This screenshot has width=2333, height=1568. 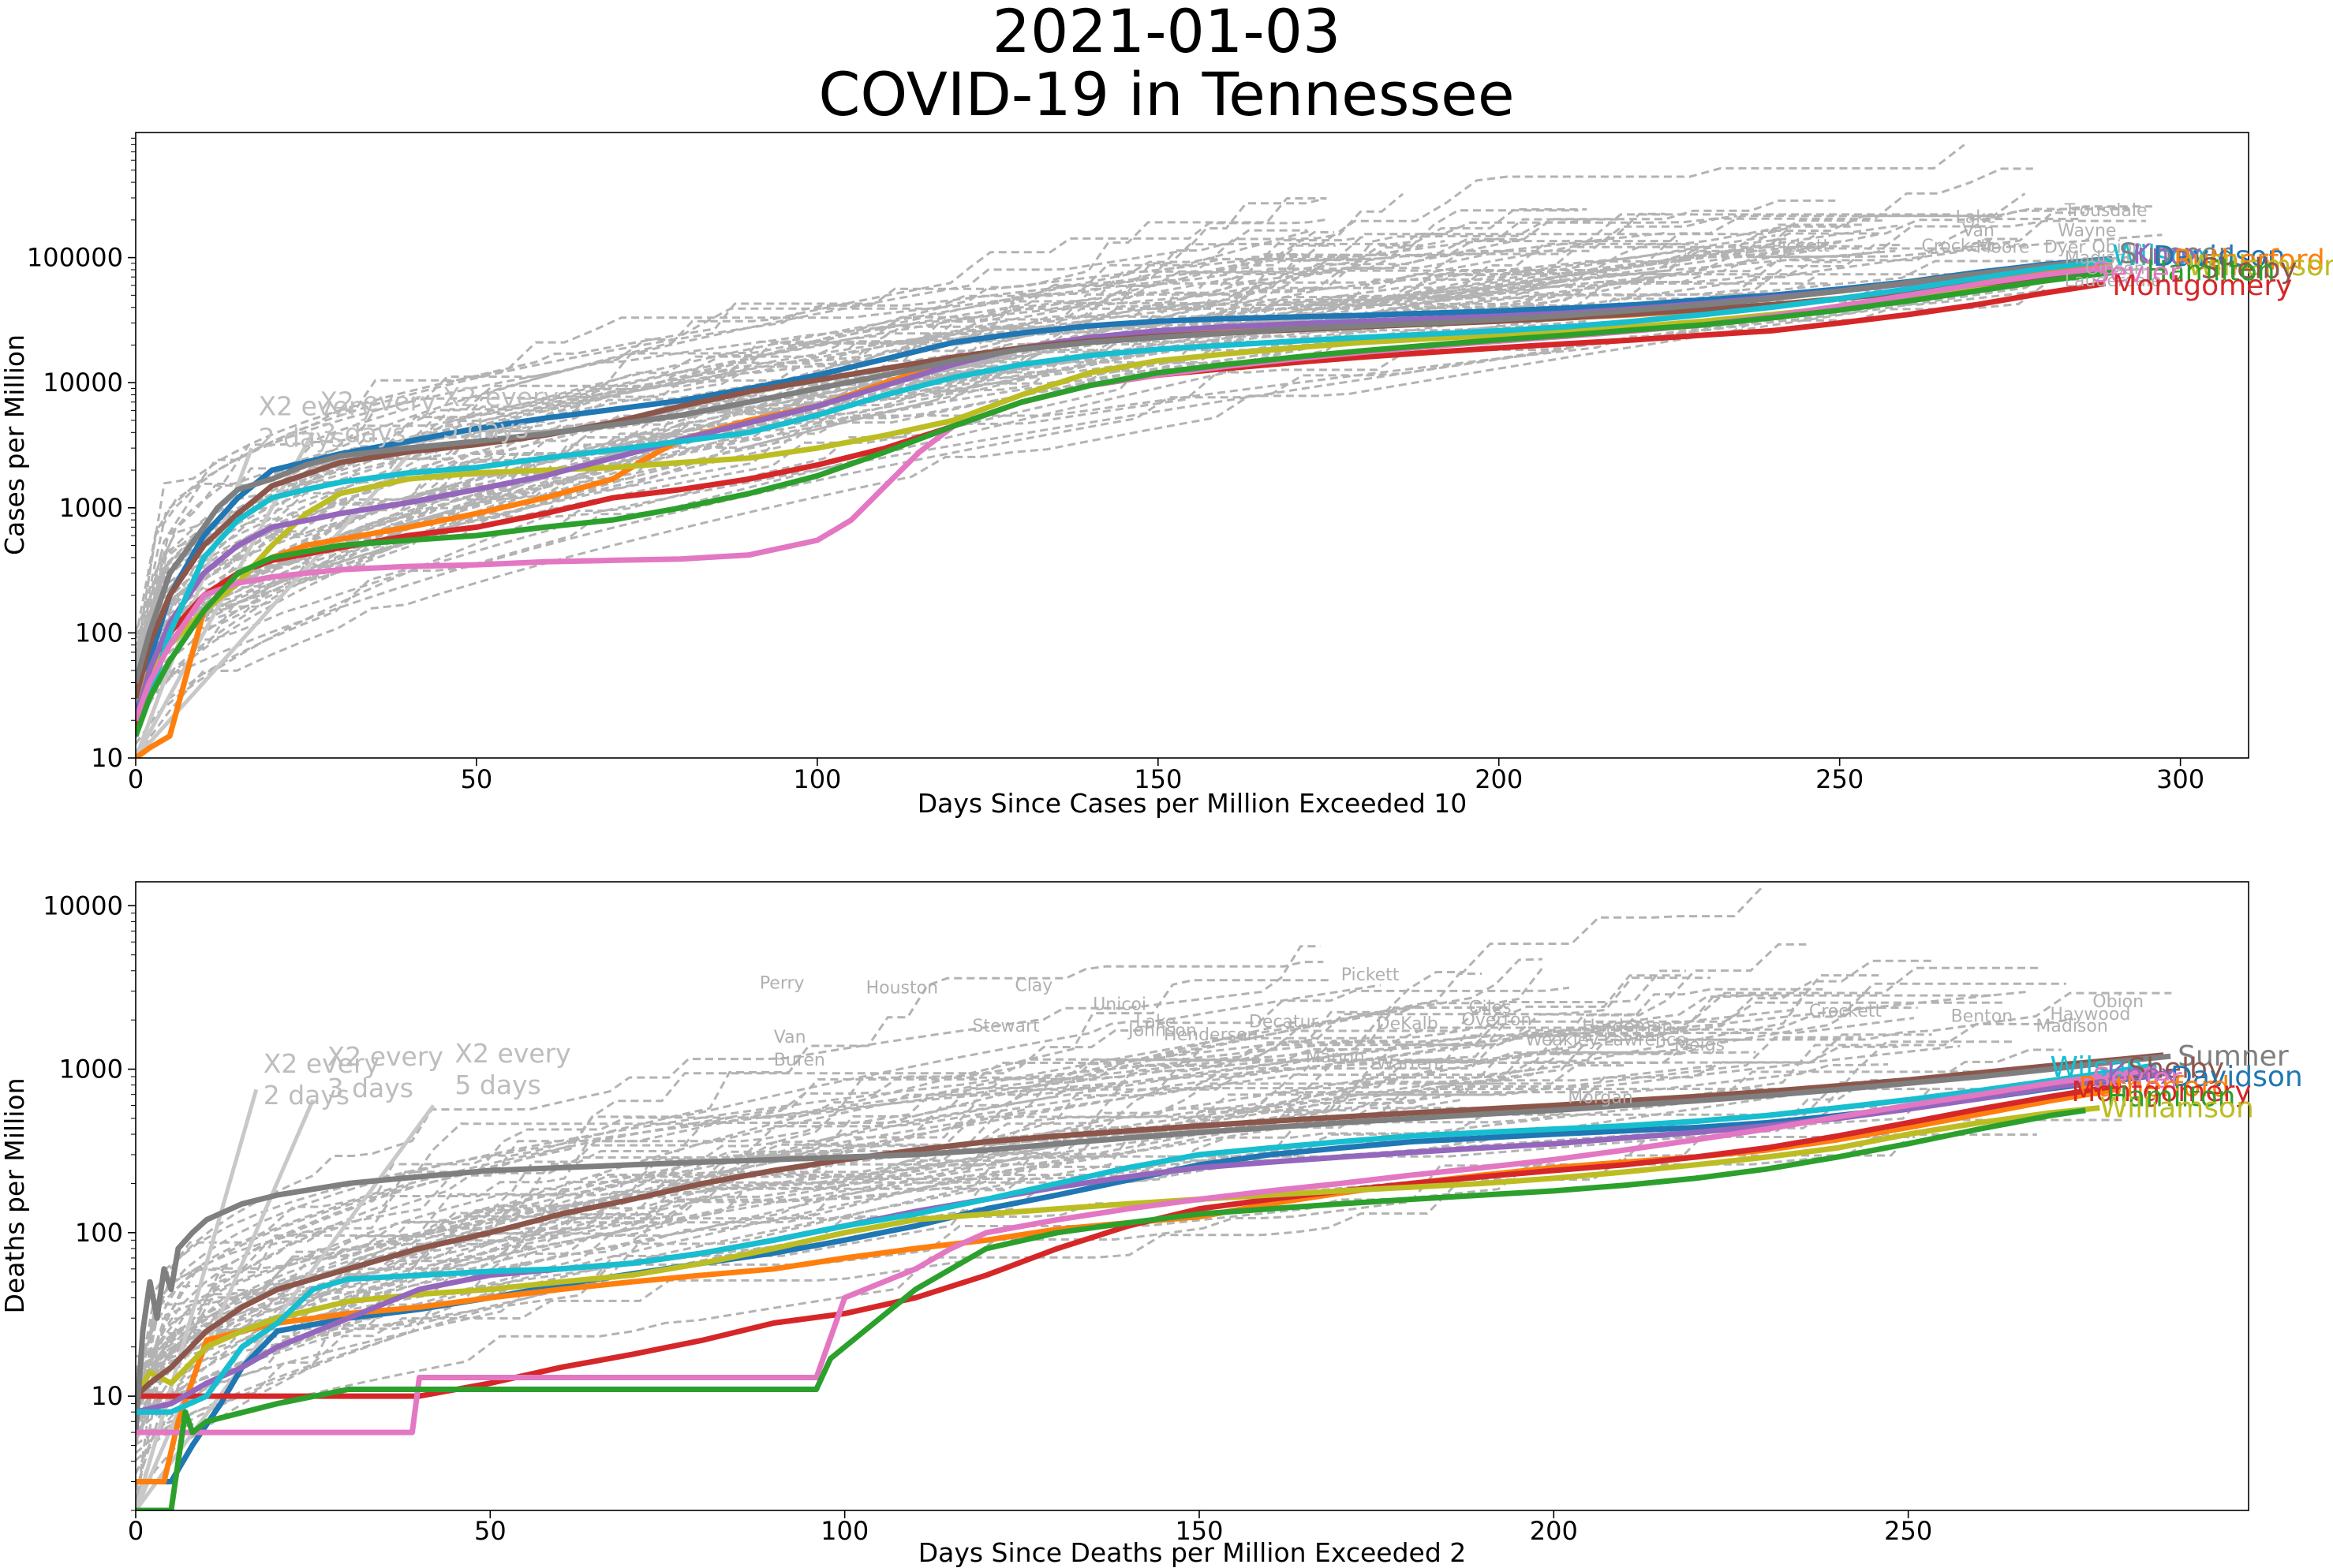 What do you see at coordinates (1644, 1040) in the screenshot?
I see `county-label: Lawrence` at bounding box center [1644, 1040].